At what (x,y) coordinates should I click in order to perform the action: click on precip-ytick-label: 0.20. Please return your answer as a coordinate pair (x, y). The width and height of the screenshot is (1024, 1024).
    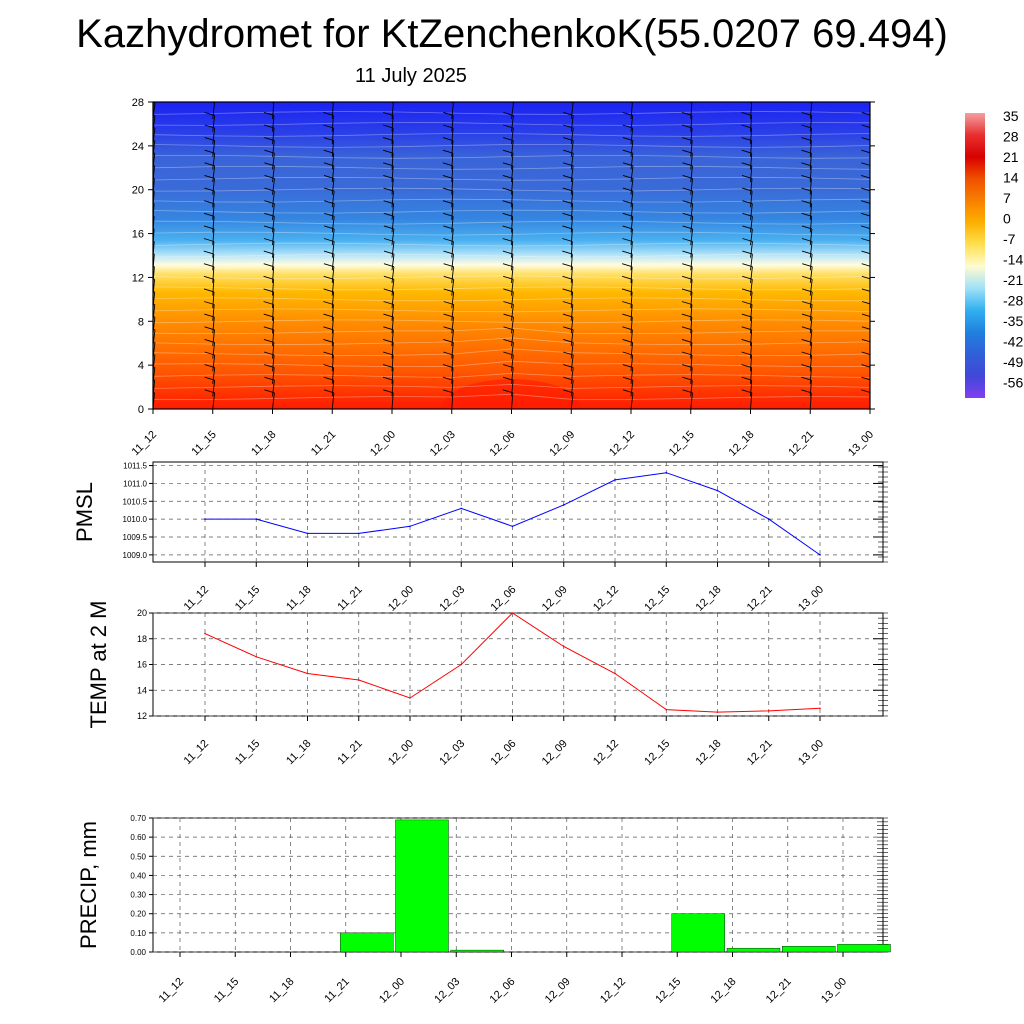
    Looking at the image, I should click on (138, 914).